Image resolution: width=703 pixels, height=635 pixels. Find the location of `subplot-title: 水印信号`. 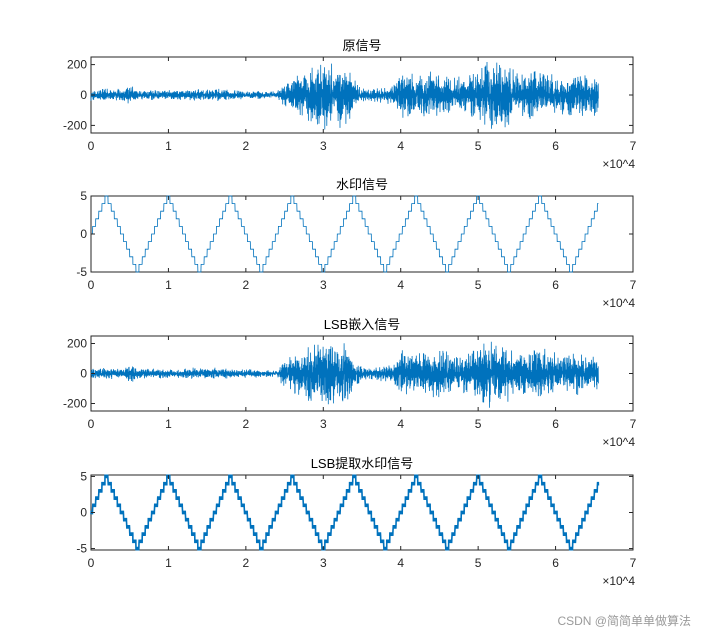

subplot-title: 水印信号 is located at coordinates (362, 184).